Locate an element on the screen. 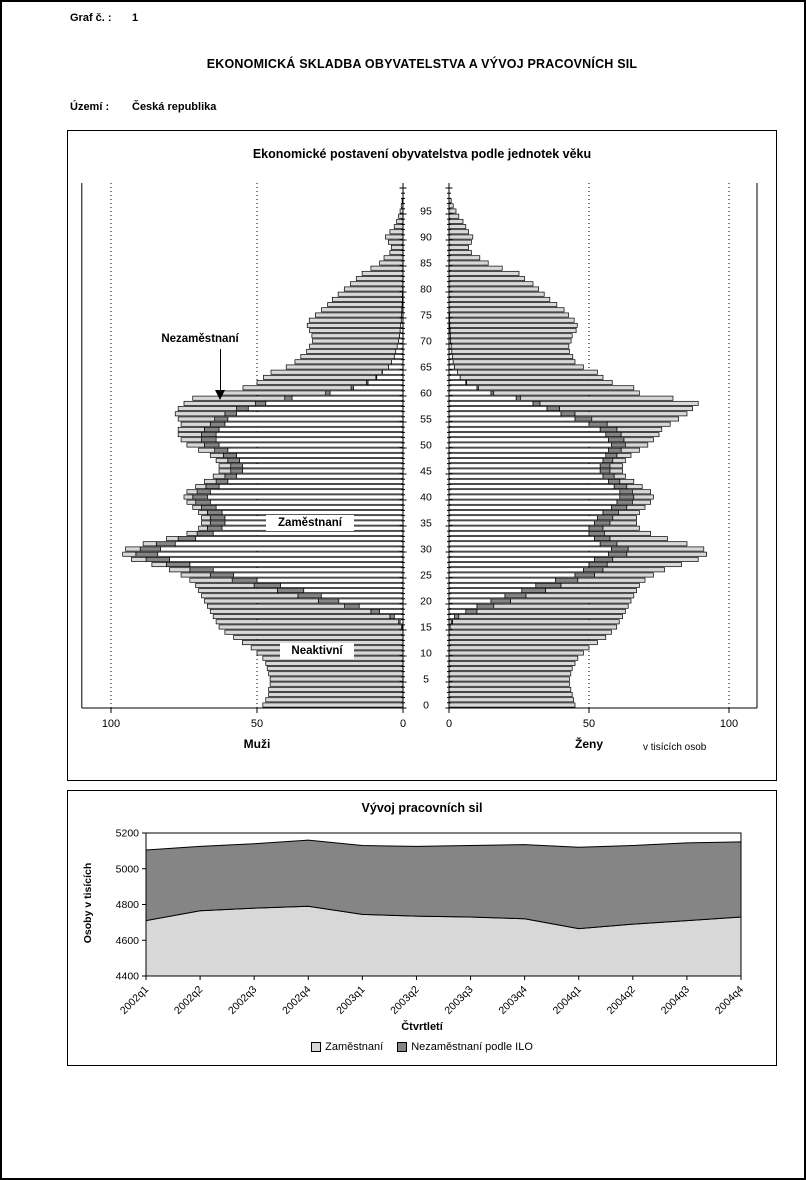 This screenshot has height=1180, width=806. legend: Zaměstnaní Nezaměstnaní podle ILO is located at coordinates (422, 1047).